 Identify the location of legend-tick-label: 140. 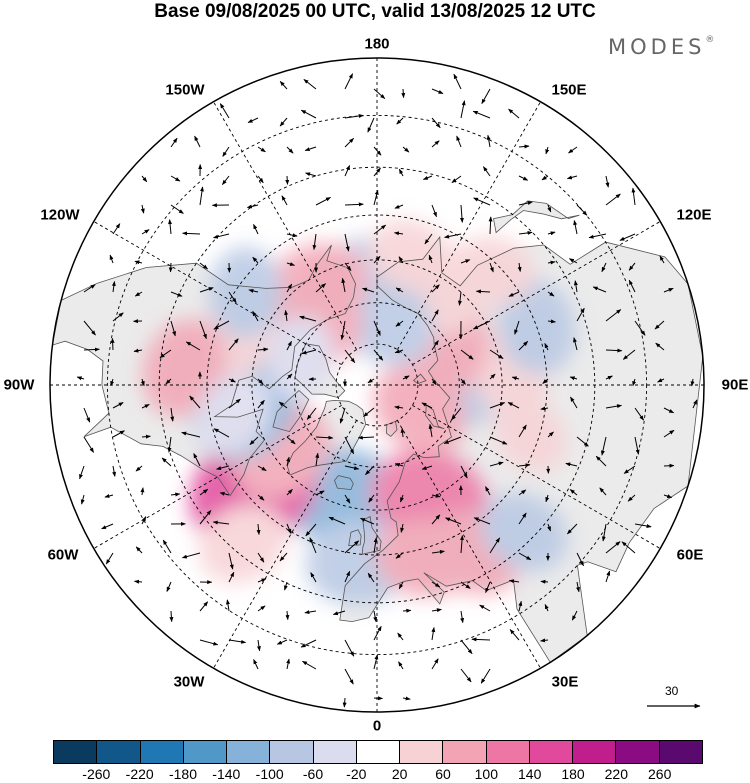
(530, 774).